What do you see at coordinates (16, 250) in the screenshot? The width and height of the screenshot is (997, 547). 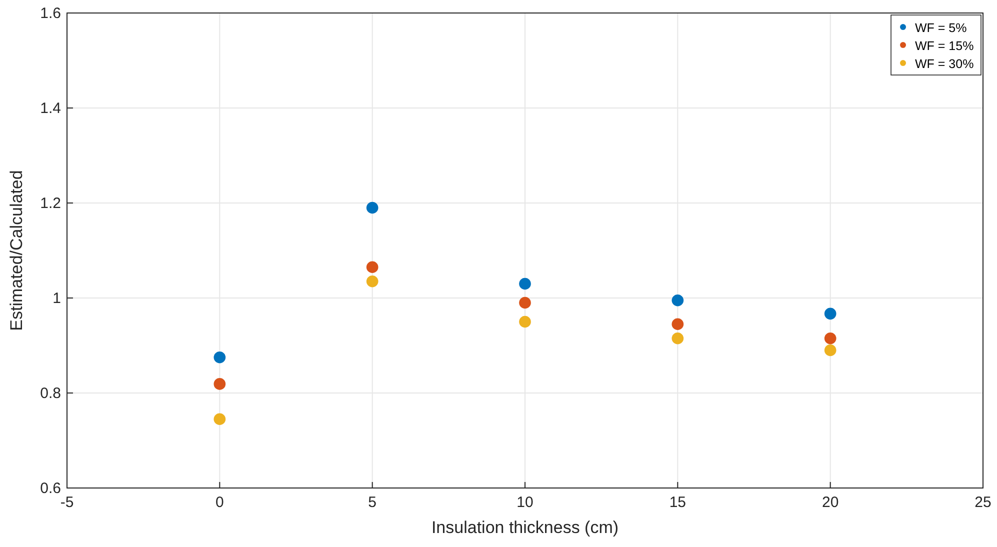 I see `y-axis-title: Estimated/Calculated` at bounding box center [16, 250].